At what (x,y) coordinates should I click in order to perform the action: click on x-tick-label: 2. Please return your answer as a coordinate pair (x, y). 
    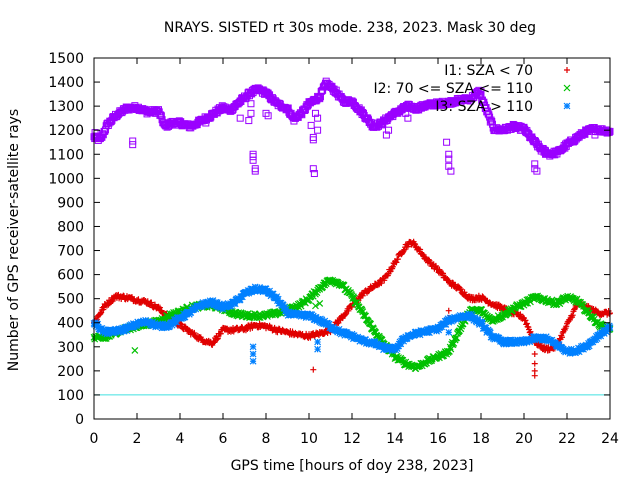
    Looking at the image, I should click on (137, 439).